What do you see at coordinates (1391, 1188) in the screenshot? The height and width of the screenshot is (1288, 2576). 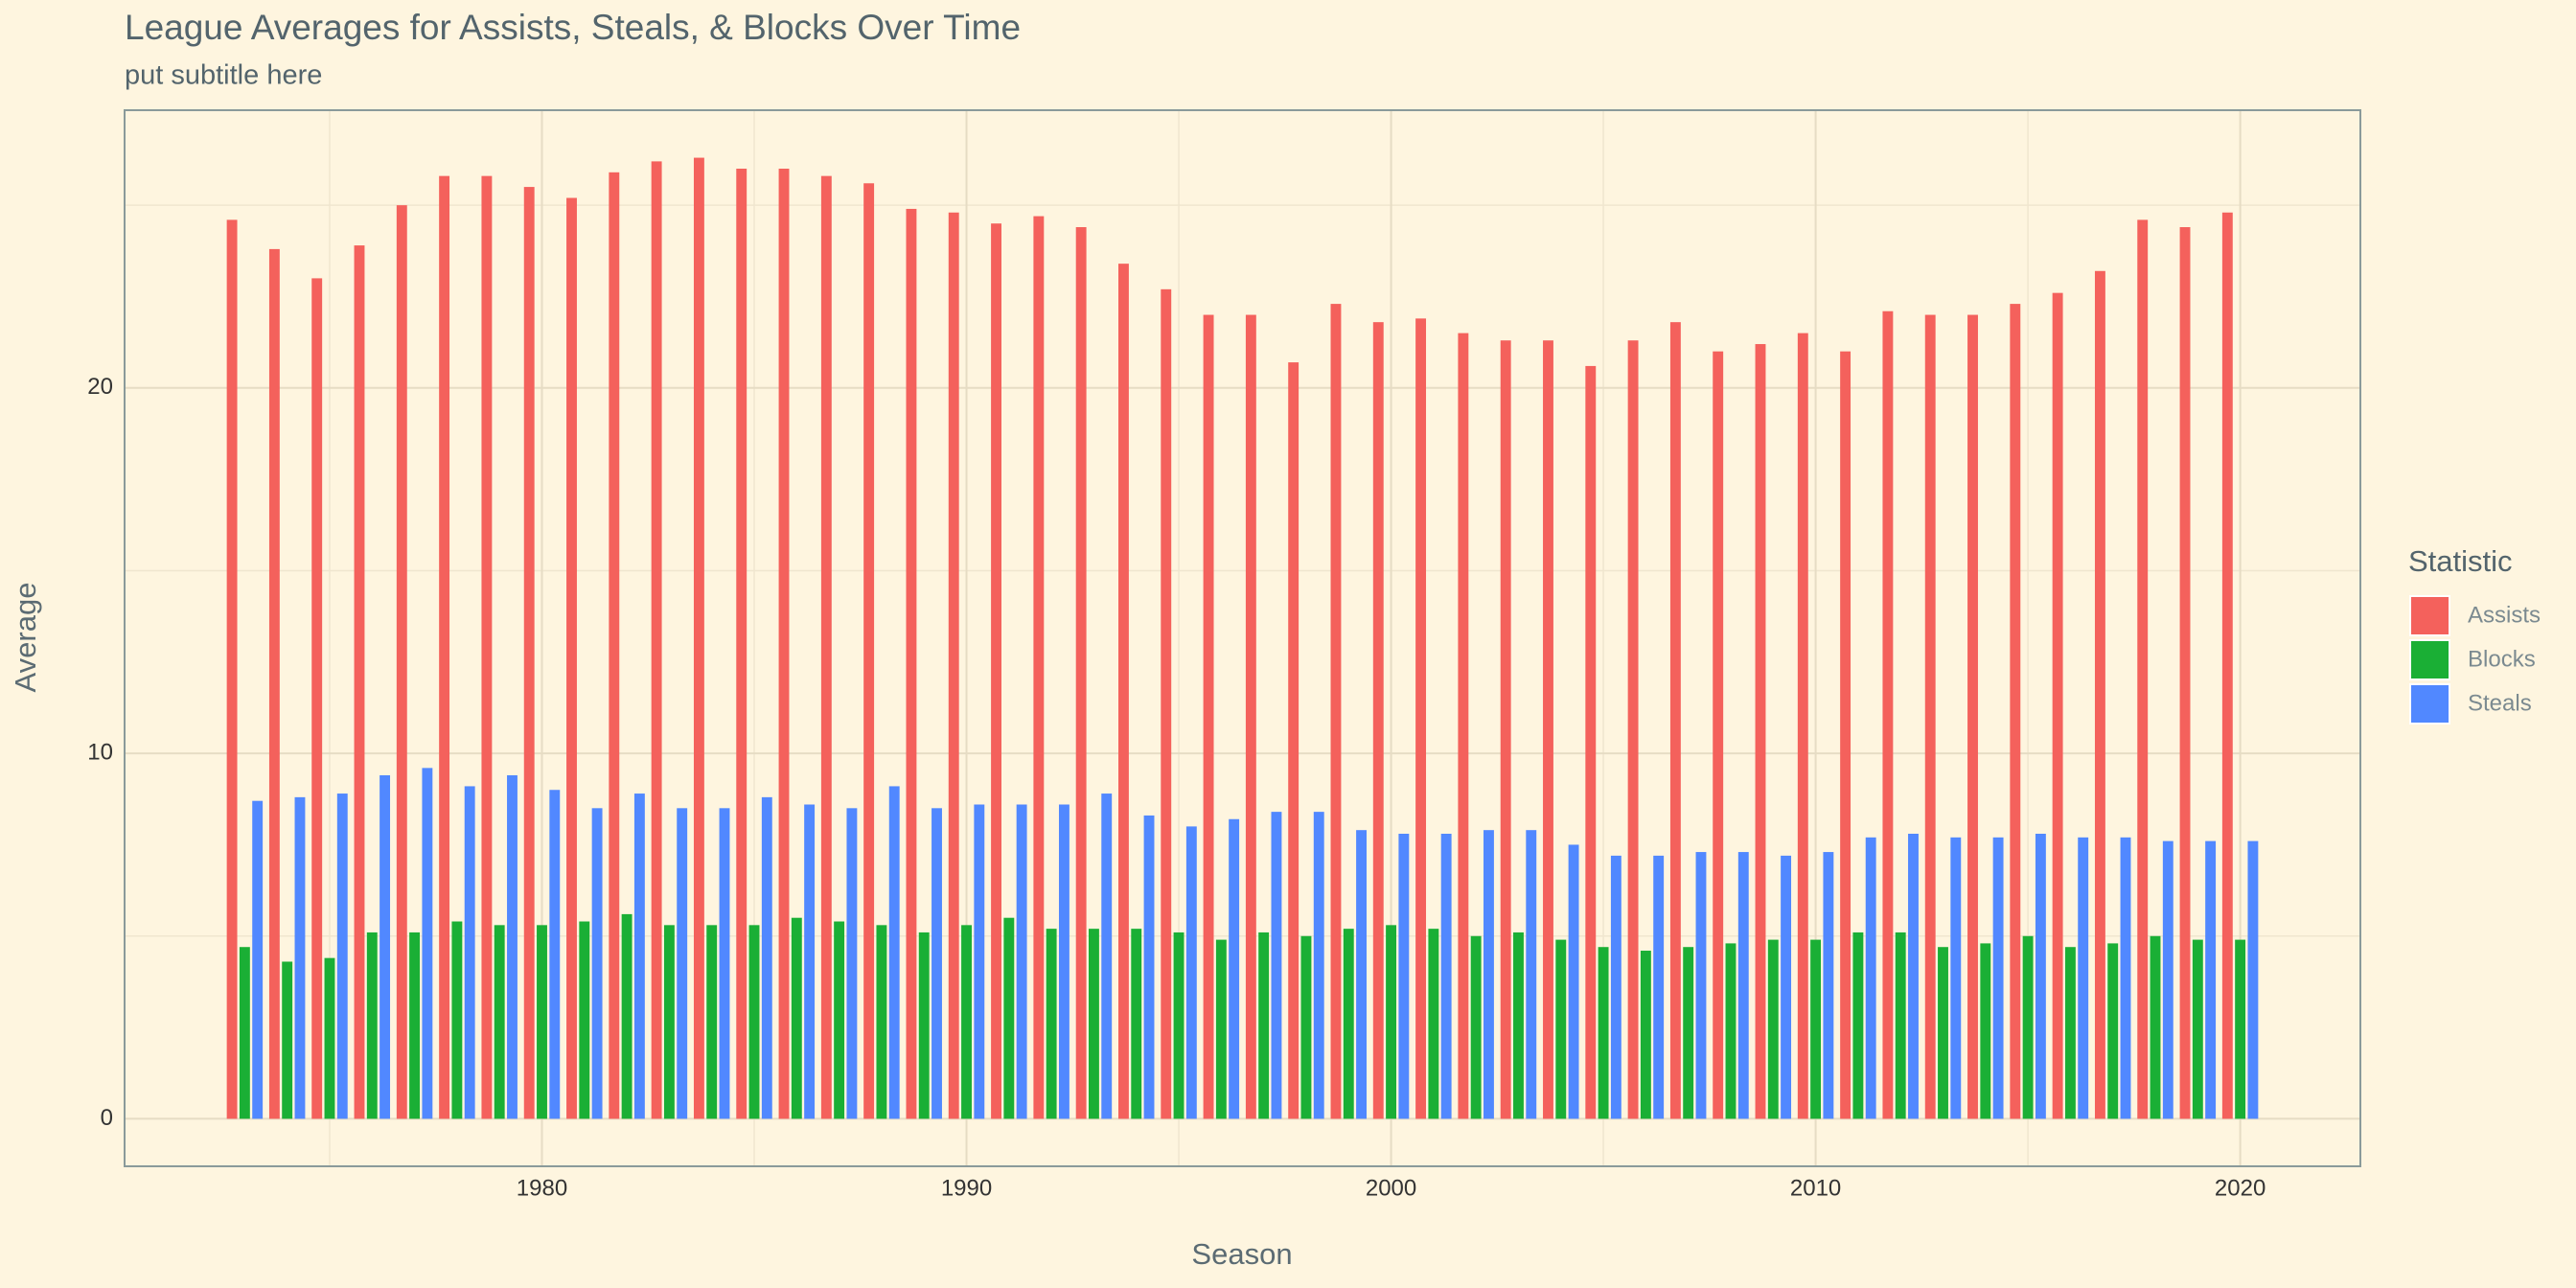 I see `x-tick-label: 2000` at bounding box center [1391, 1188].